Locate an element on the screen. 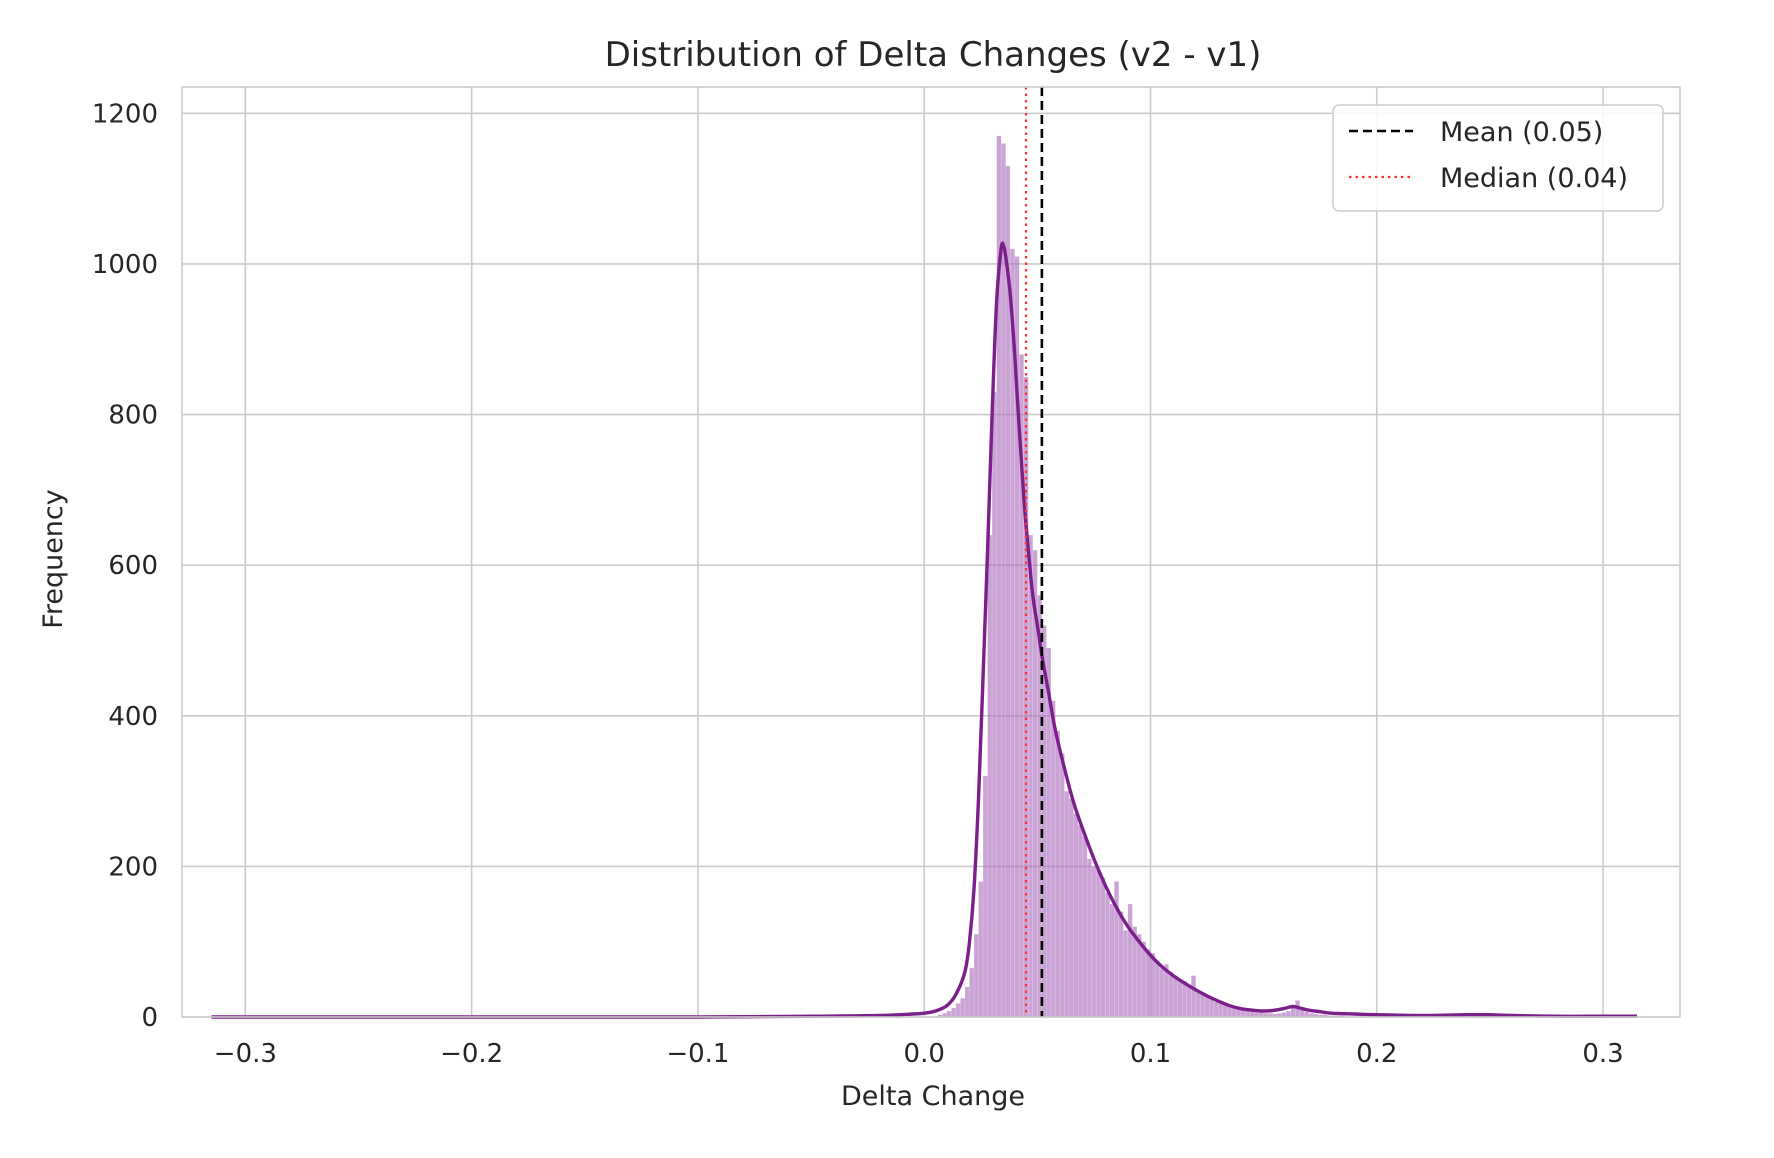  chart-title: Distribution of Delta Changes (v2 - v1) is located at coordinates (933, 55).